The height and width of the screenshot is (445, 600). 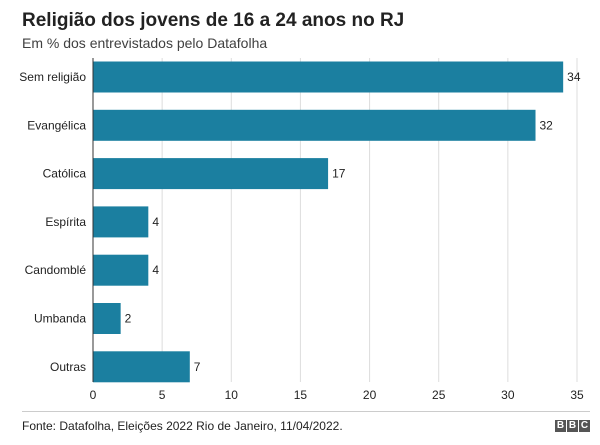 I want to click on x-tick-label: 0, so click(x=93, y=395).